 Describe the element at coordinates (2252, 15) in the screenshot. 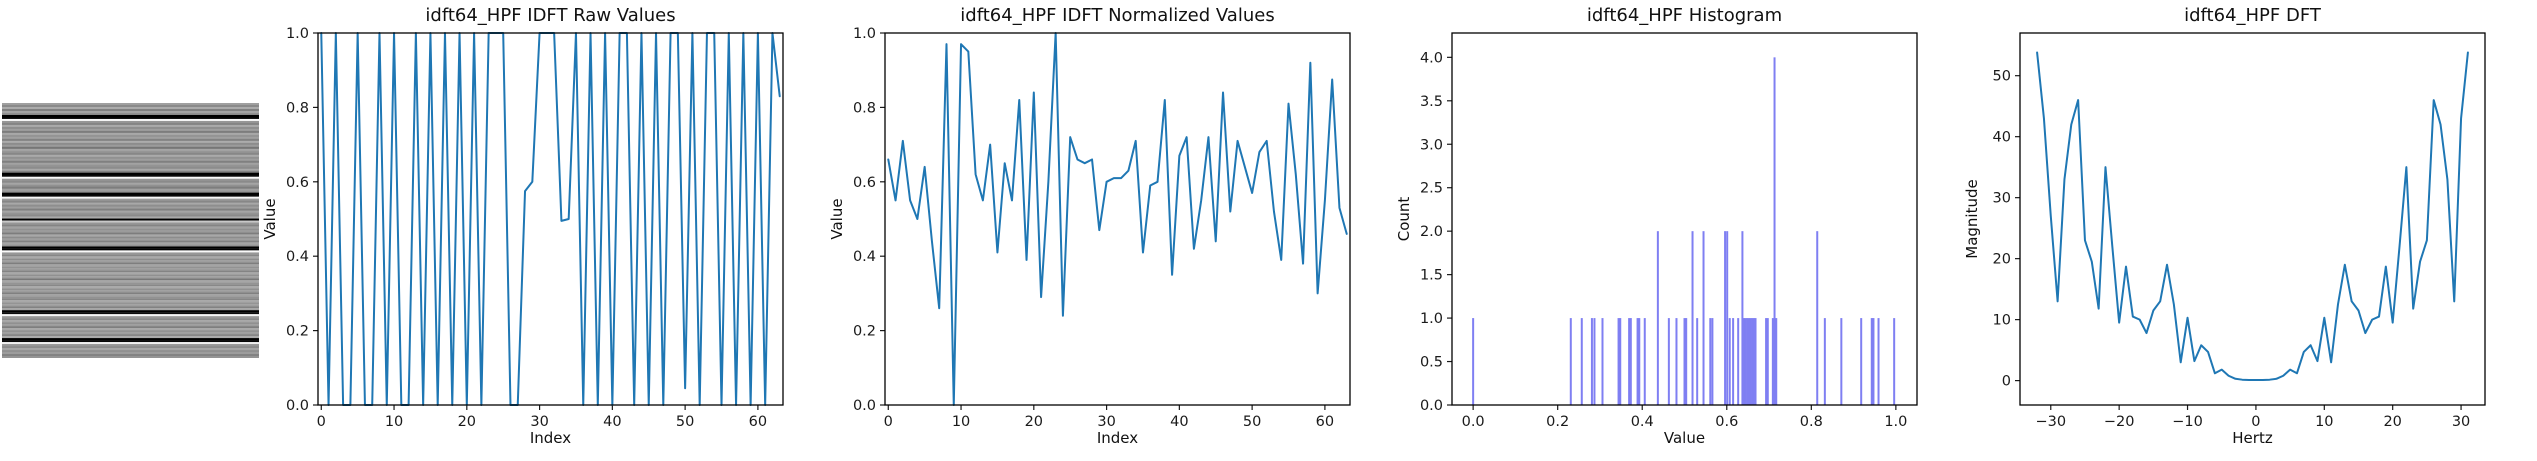

I see `chart-title: idft64_HPF DFT` at that location.